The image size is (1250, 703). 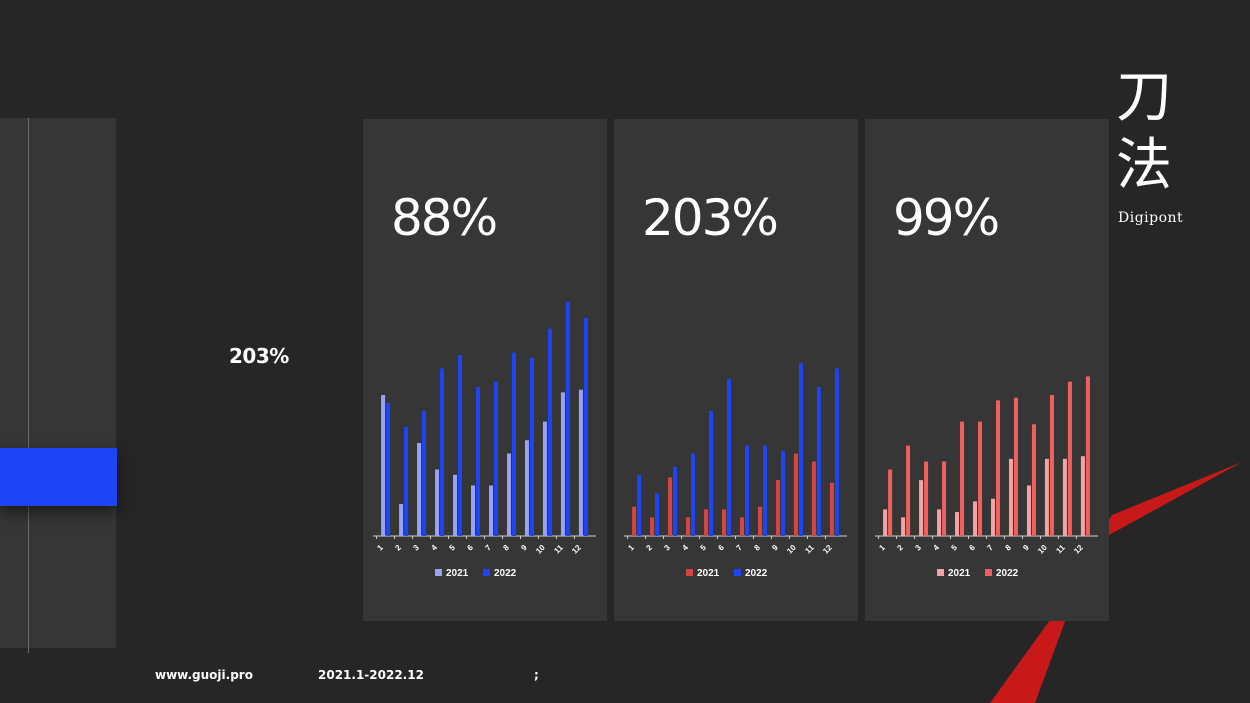 What do you see at coordinates (444, 218) in the screenshot?
I see `card-percentage: 88%` at bounding box center [444, 218].